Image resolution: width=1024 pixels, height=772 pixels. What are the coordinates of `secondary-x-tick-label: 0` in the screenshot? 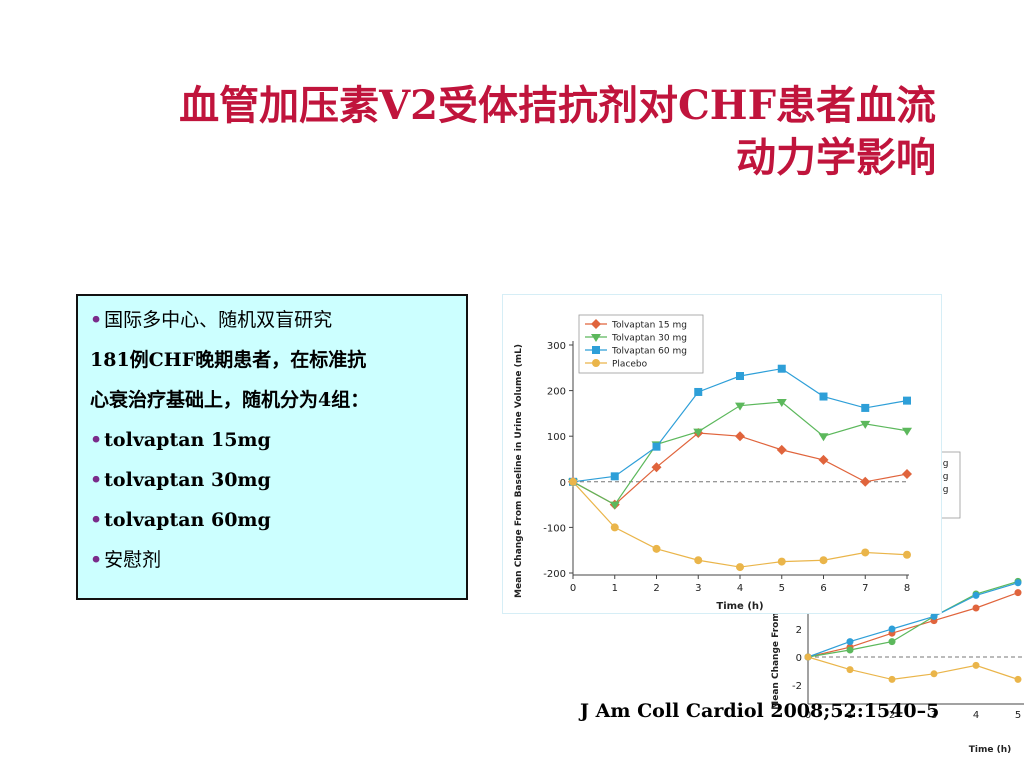 It's located at (808, 715).